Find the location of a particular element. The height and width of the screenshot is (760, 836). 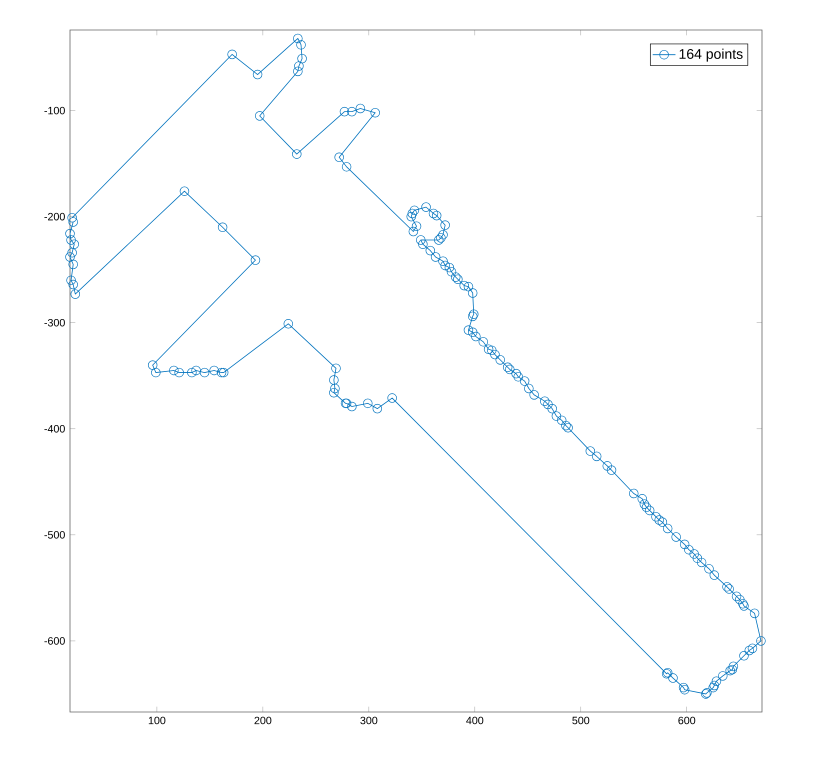

y-tick-label: -500 is located at coordinates (54, 535).